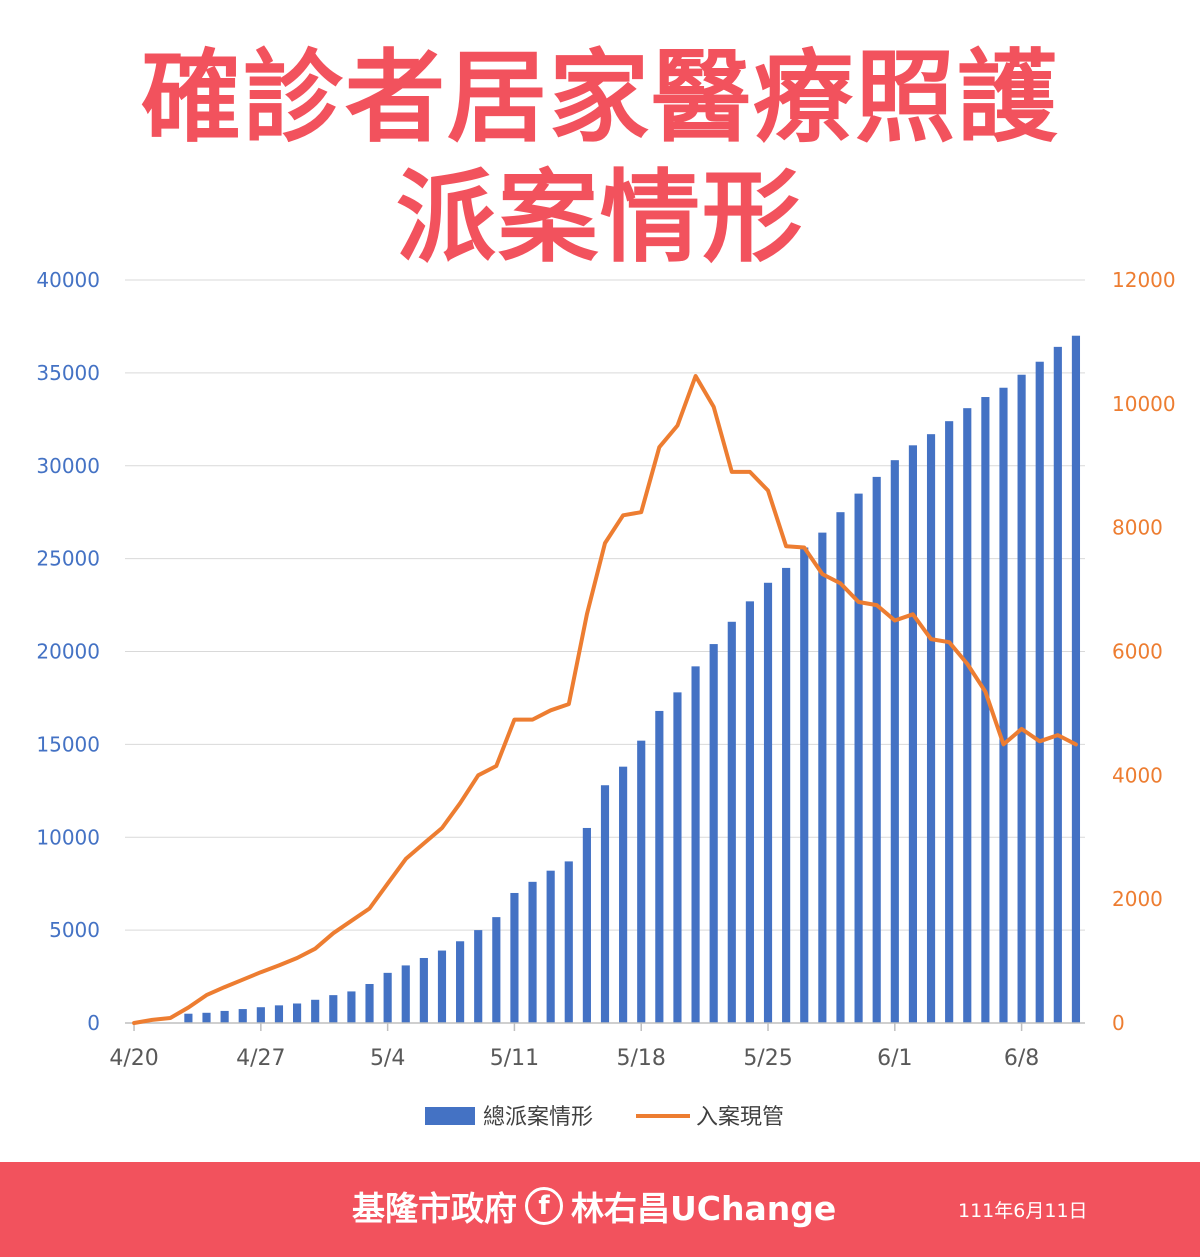 This screenshot has width=1200, height=1257. I want to click on legend-label-line: 入案現管, so click(740, 1117).